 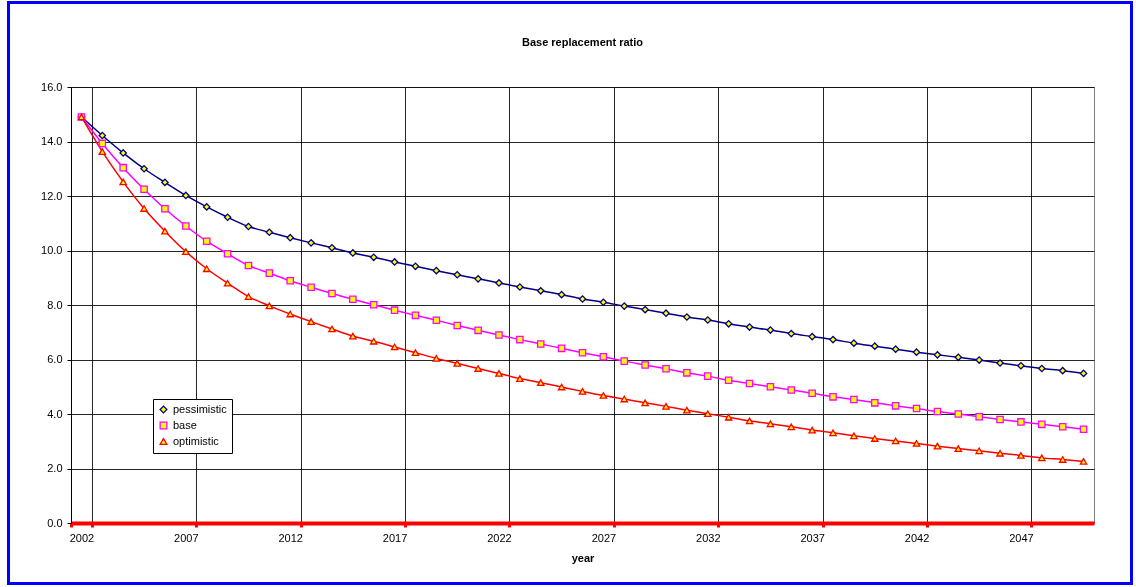 I want to click on x-axis-title: year, so click(x=583, y=557).